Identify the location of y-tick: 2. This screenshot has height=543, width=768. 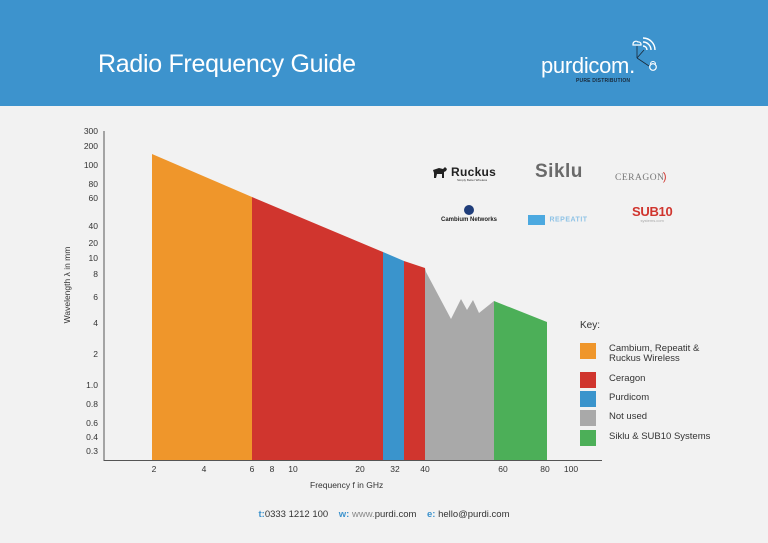
(95, 354).